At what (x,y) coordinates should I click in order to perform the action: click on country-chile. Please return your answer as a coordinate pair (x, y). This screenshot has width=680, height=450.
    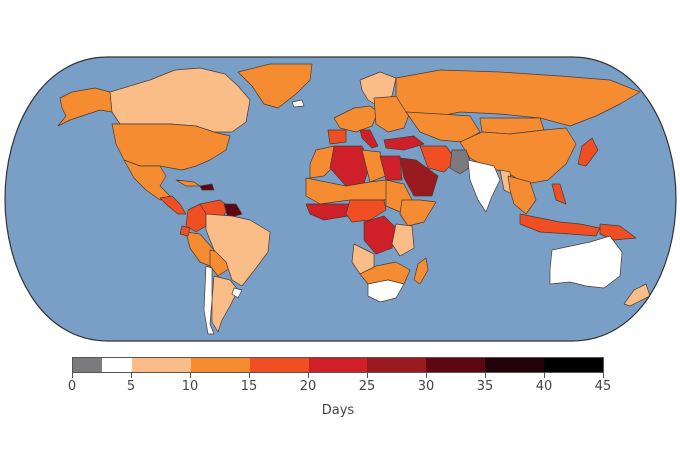
    Looking at the image, I should click on (209, 300).